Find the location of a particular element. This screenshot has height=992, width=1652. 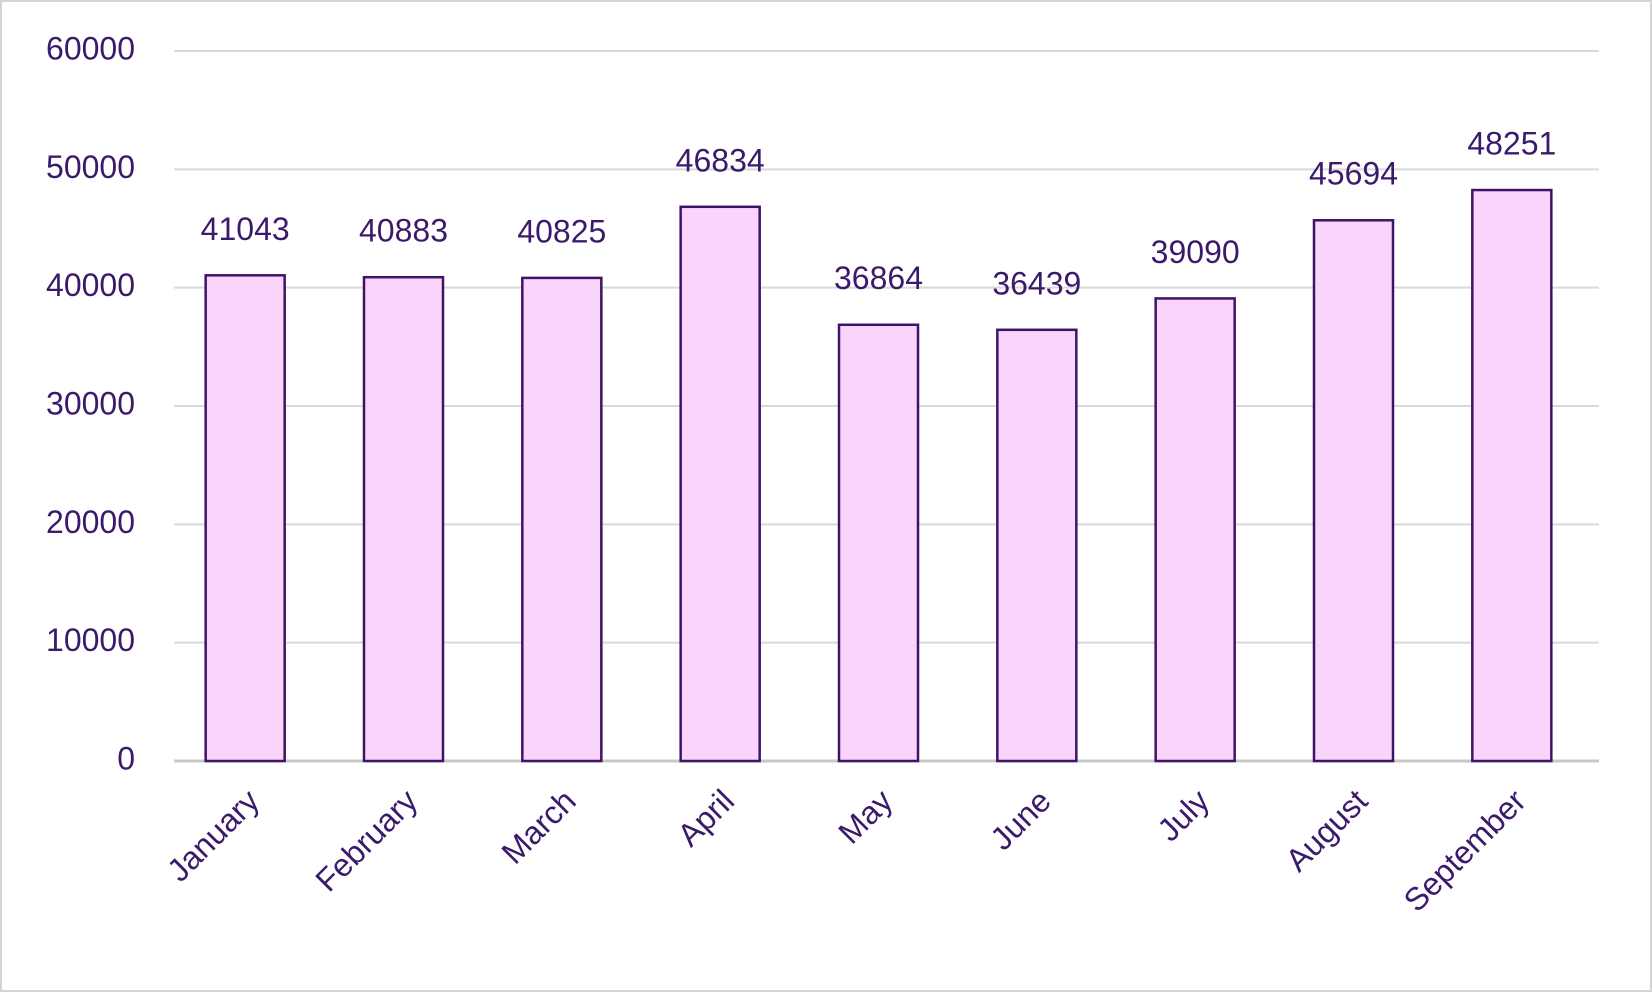

data-label: 40825 is located at coordinates (561, 231).